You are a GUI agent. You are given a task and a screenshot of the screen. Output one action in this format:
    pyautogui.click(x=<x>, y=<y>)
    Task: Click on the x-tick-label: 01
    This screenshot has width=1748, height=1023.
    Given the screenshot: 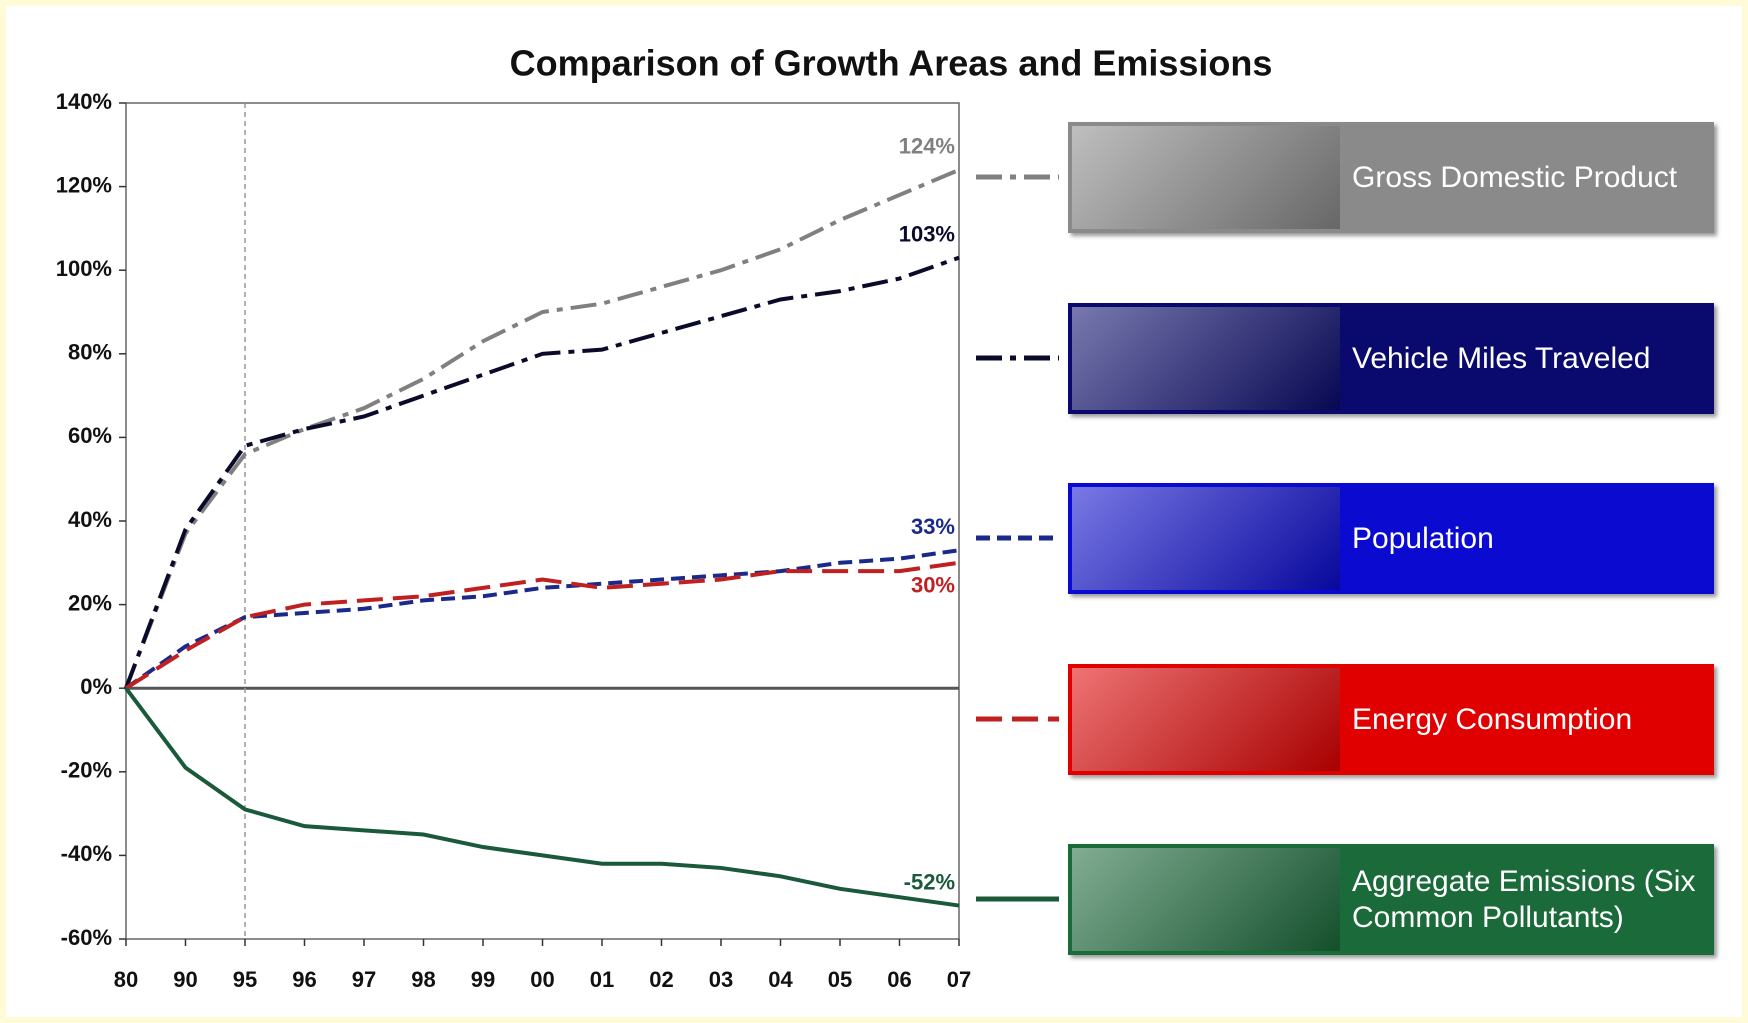 What is the action you would take?
    pyautogui.click(x=602, y=979)
    